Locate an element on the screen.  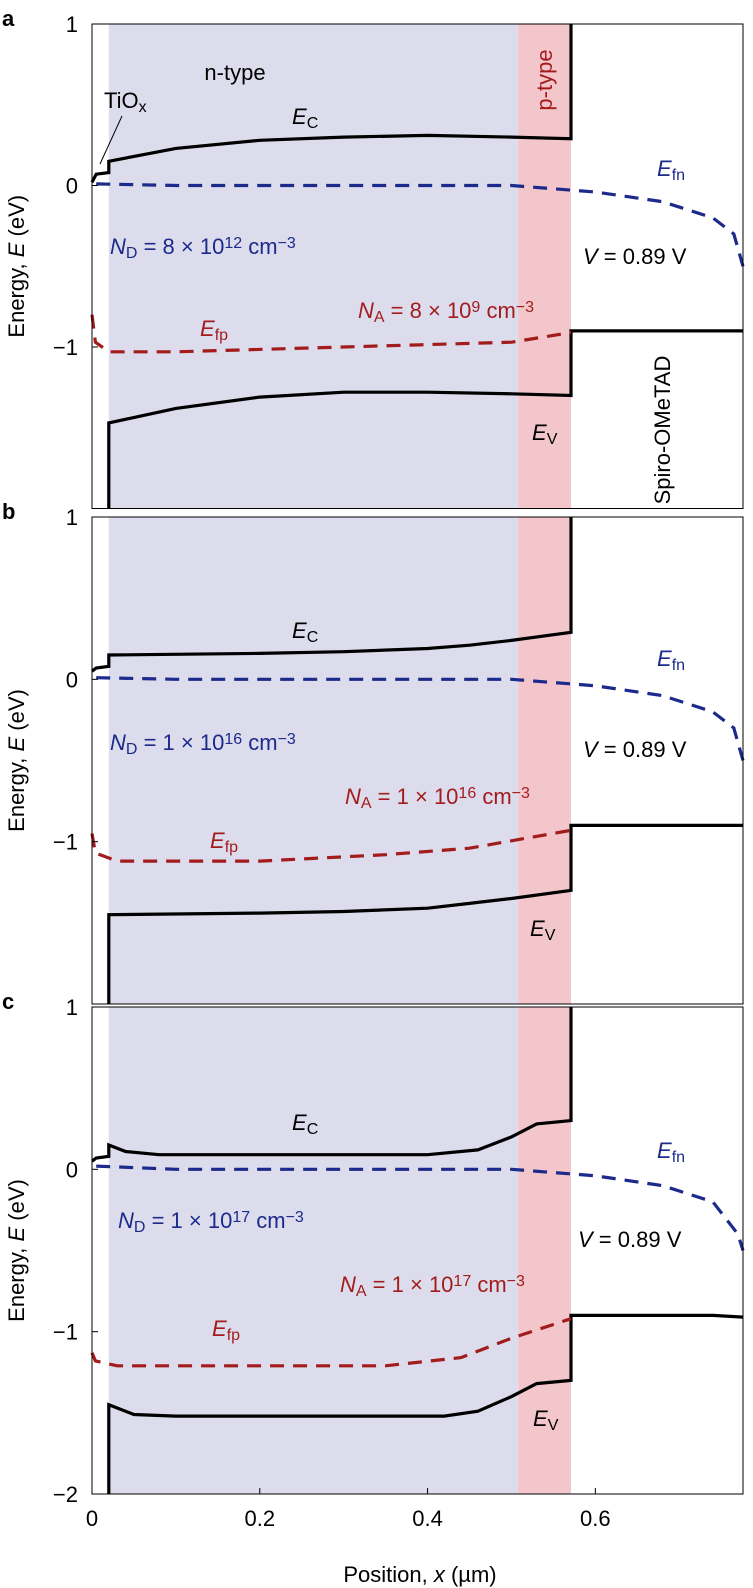
annotation: NA = 8 × 109 cm−3 is located at coordinates (446, 312).